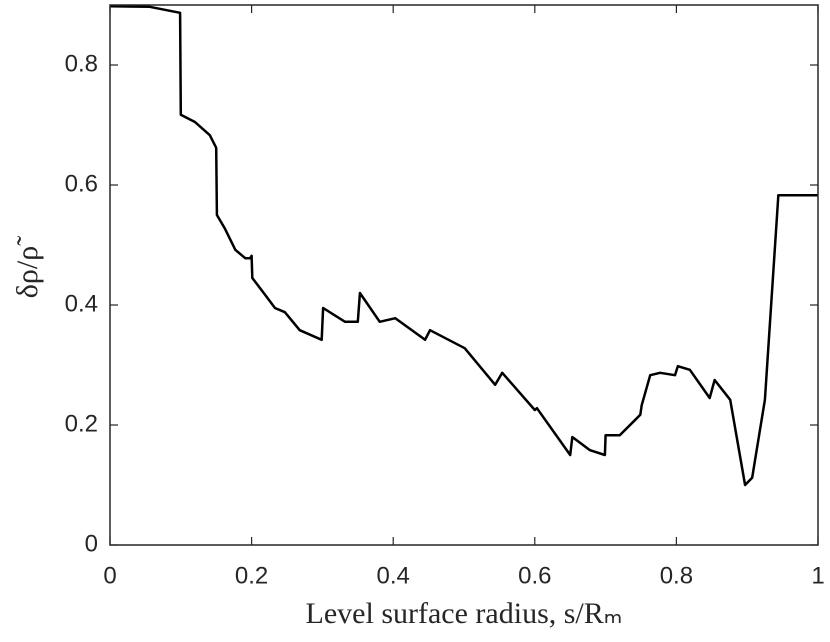 The height and width of the screenshot is (642, 830). What do you see at coordinates (91, 543) in the screenshot?
I see `y-tick-label: 0` at bounding box center [91, 543].